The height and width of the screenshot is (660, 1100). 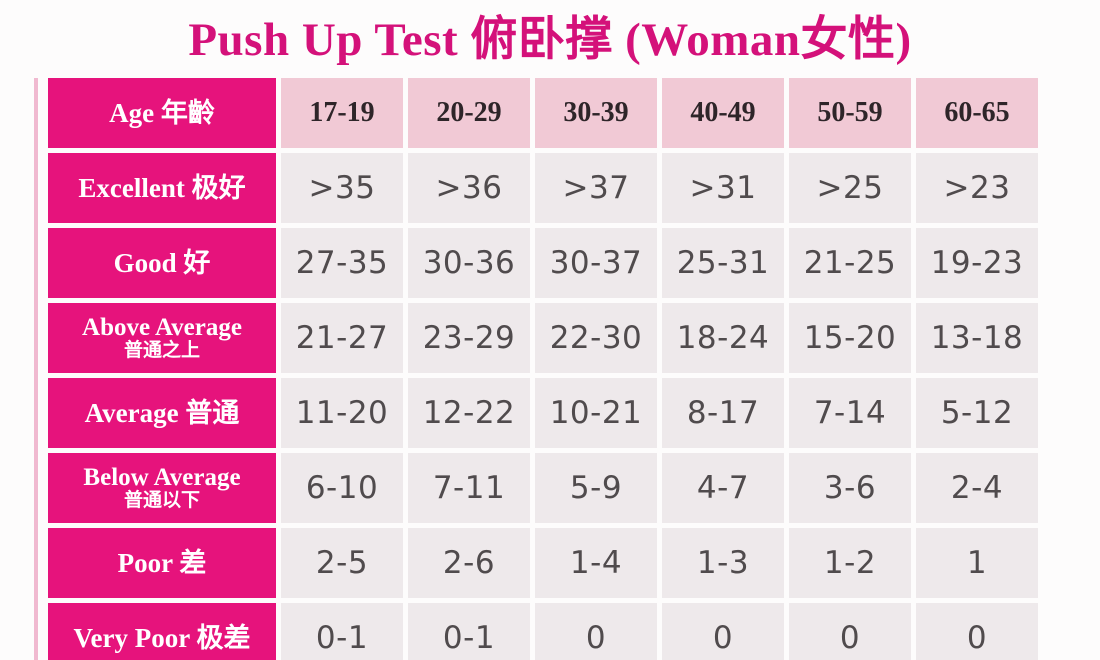 What do you see at coordinates (850, 338) in the screenshot?
I see `value-cell: 15-20` at bounding box center [850, 338].